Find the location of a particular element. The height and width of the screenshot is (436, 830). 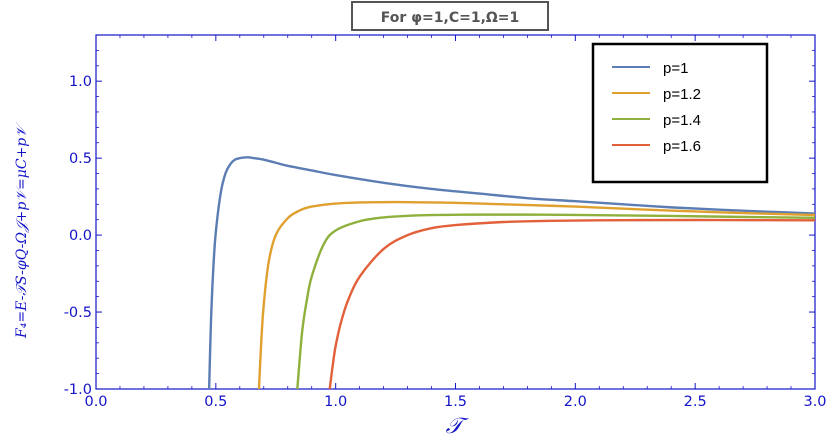

x-tick-label: 2.5 is located at coordinates (695, 402).